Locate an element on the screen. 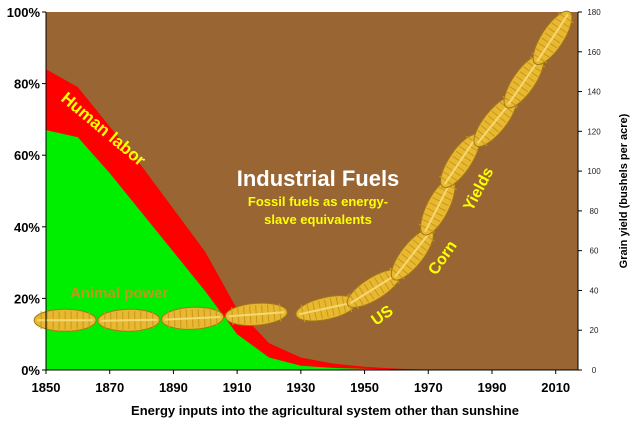  right-axis-label: Grain yield (bushels per acre) is located at coordinates (624, 190).